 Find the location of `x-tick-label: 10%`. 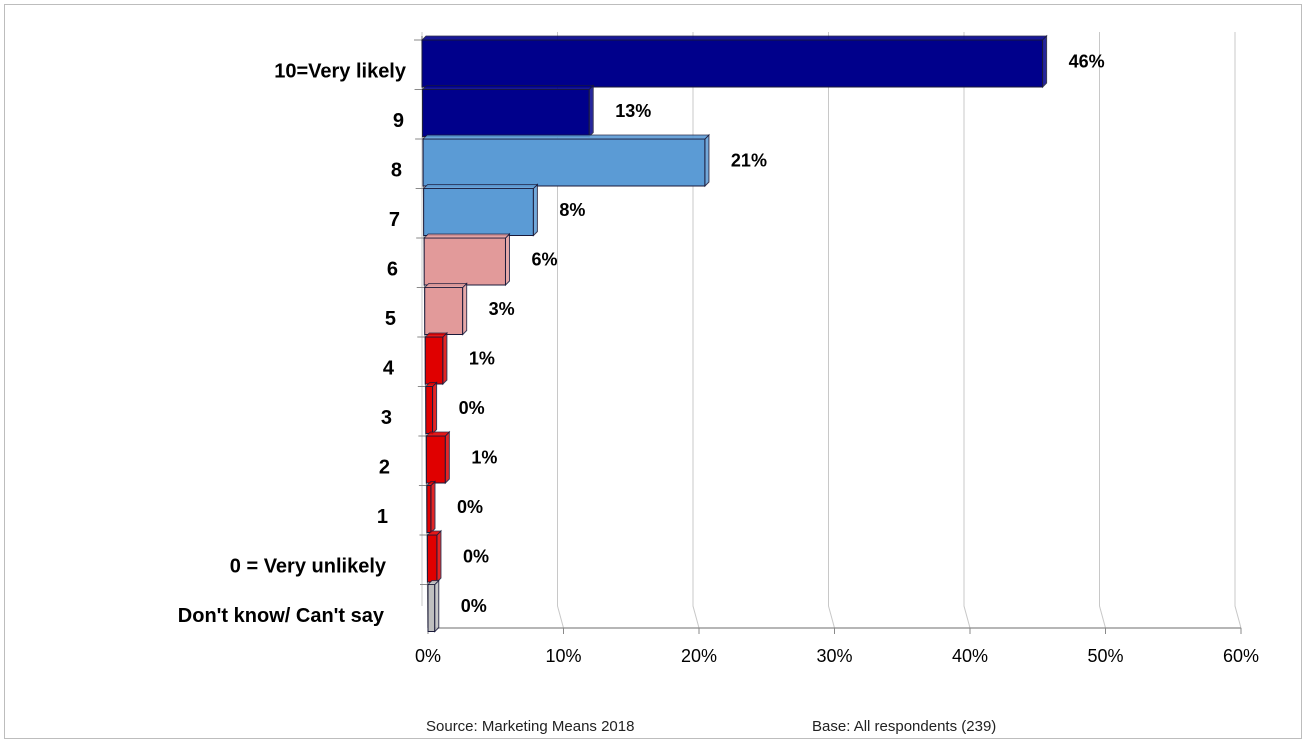

x-tick-label: 10% is located at coordinates (563, 656).